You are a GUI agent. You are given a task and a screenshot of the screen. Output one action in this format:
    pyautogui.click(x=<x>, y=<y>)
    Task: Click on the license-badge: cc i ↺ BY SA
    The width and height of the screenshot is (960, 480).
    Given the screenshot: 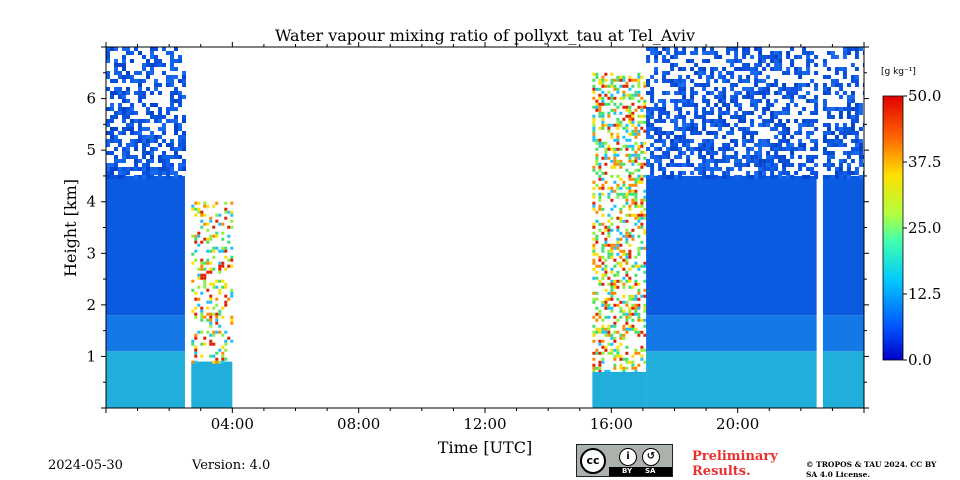 What is the action you would take?
    pyautogui.click(x=624, y=460)
    